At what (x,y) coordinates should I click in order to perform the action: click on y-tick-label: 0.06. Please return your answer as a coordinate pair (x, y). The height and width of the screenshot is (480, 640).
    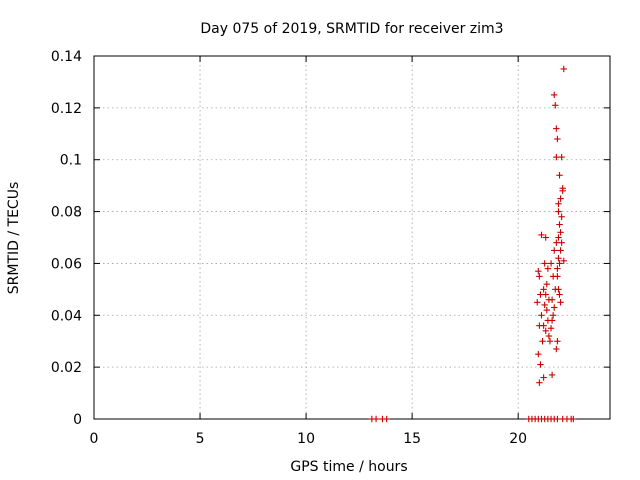
    Looking at the image, I should click on (66, 264).